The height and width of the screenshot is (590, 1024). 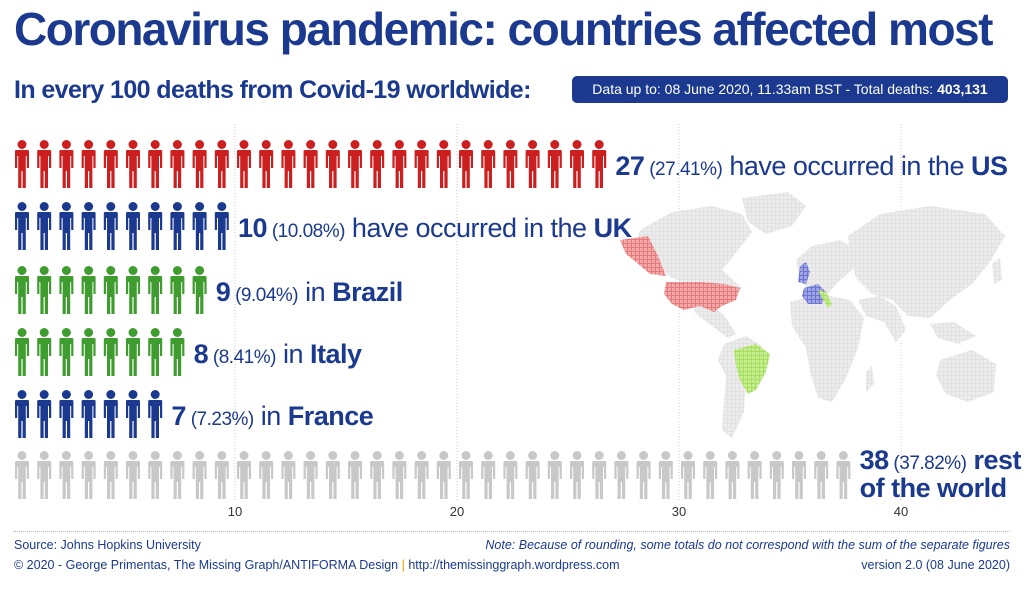 I want to click on badge-total: 403,131, so click(x=962, y=89).